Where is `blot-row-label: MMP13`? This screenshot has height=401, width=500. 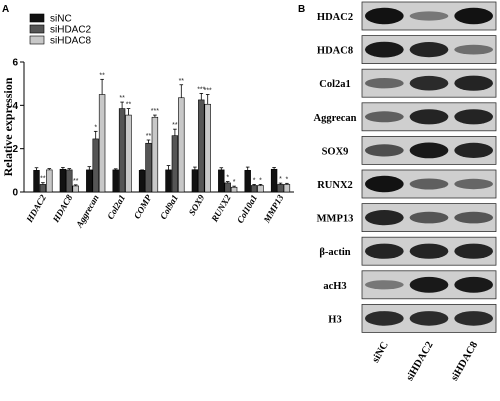 blot-row-label: MMP13 is located at coordinates (335, 219).